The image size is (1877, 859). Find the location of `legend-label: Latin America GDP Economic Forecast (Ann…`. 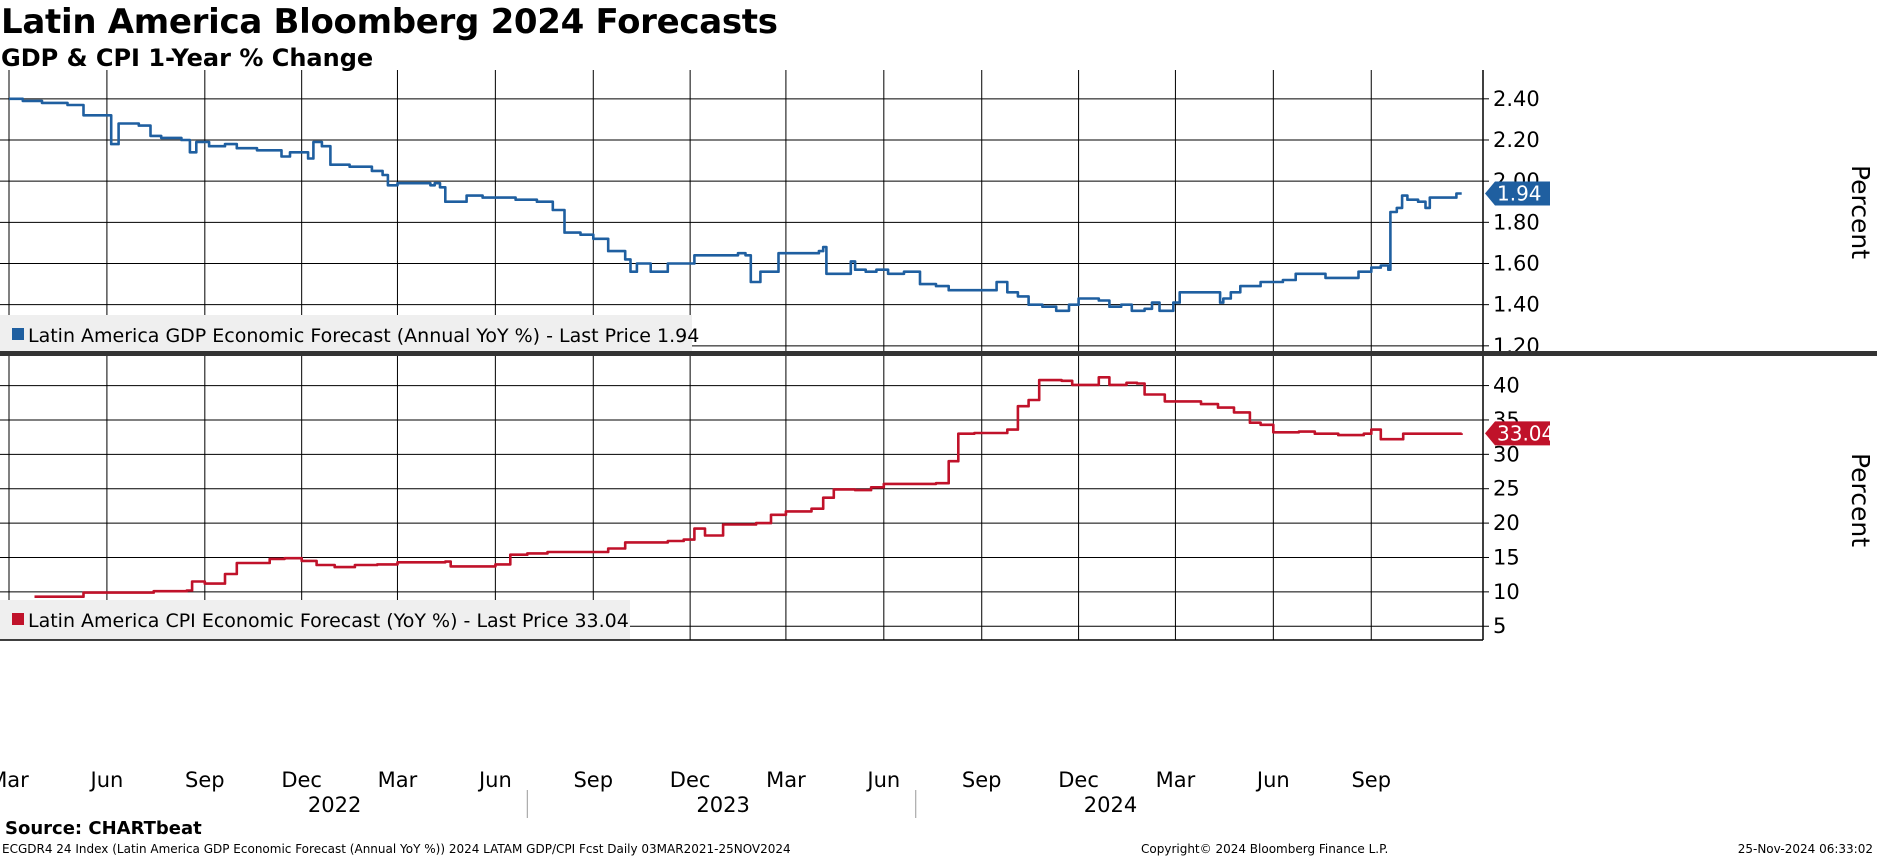

legend-label: Latin America GDP Economic Forecast (Ann… is located at coordinates (363, 336).